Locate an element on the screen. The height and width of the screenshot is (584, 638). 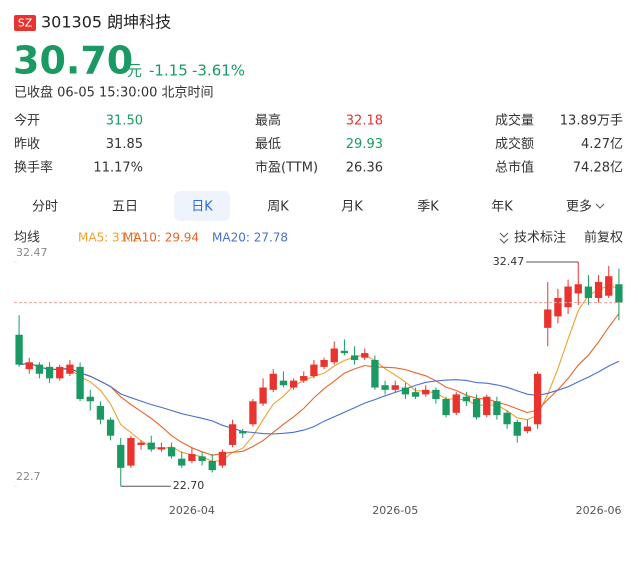
stat-value: 74.28亿 is located at coordinates (598, 168).